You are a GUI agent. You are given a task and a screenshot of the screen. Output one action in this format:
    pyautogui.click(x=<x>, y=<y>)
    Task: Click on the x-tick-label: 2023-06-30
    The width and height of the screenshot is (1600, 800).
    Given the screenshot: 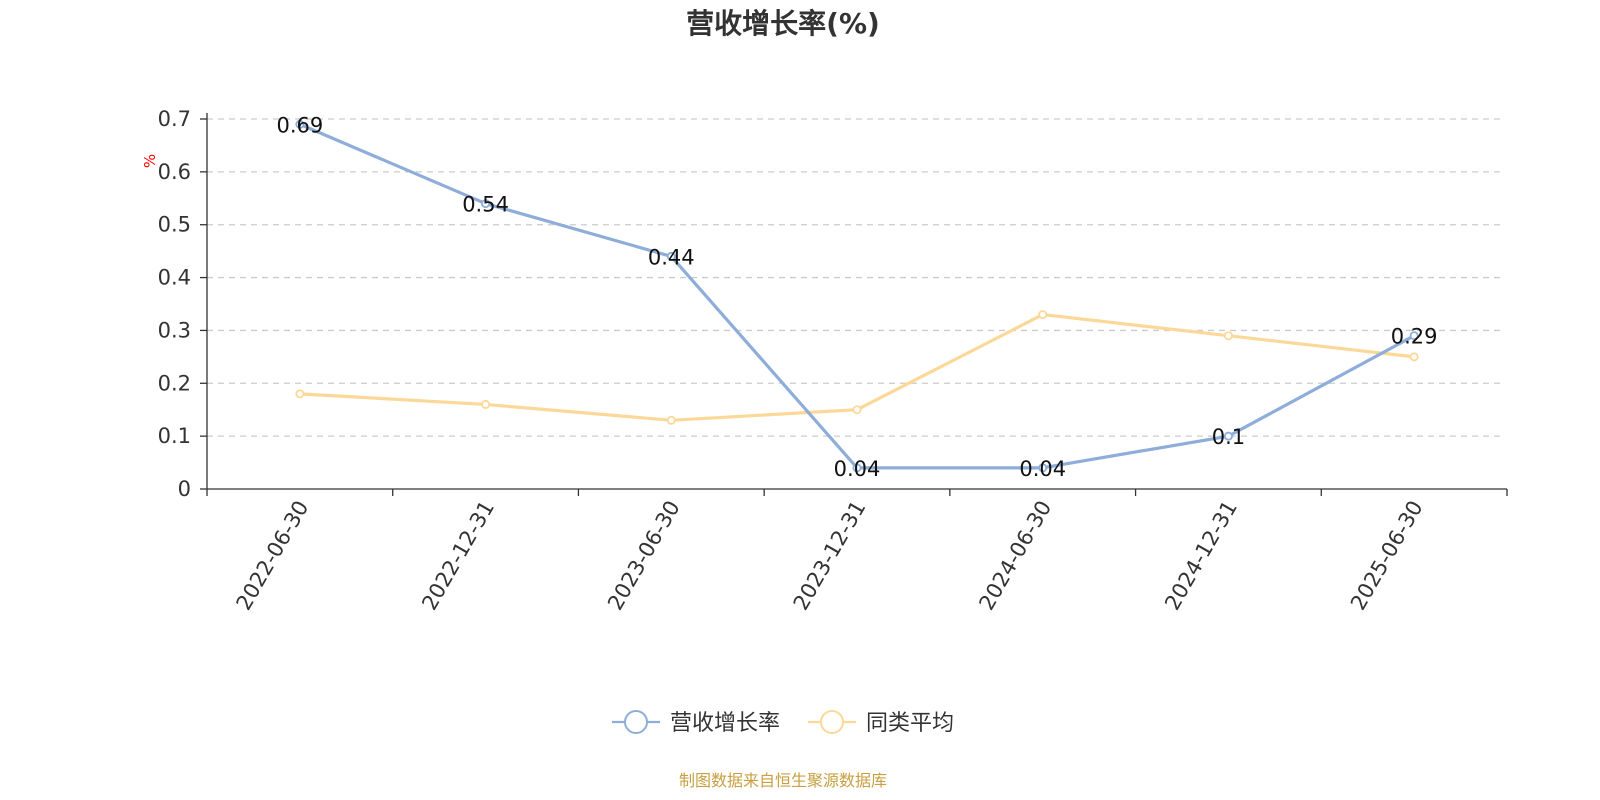 What is the action you would take?
    pyautogui.click(x=644, y=556)
    